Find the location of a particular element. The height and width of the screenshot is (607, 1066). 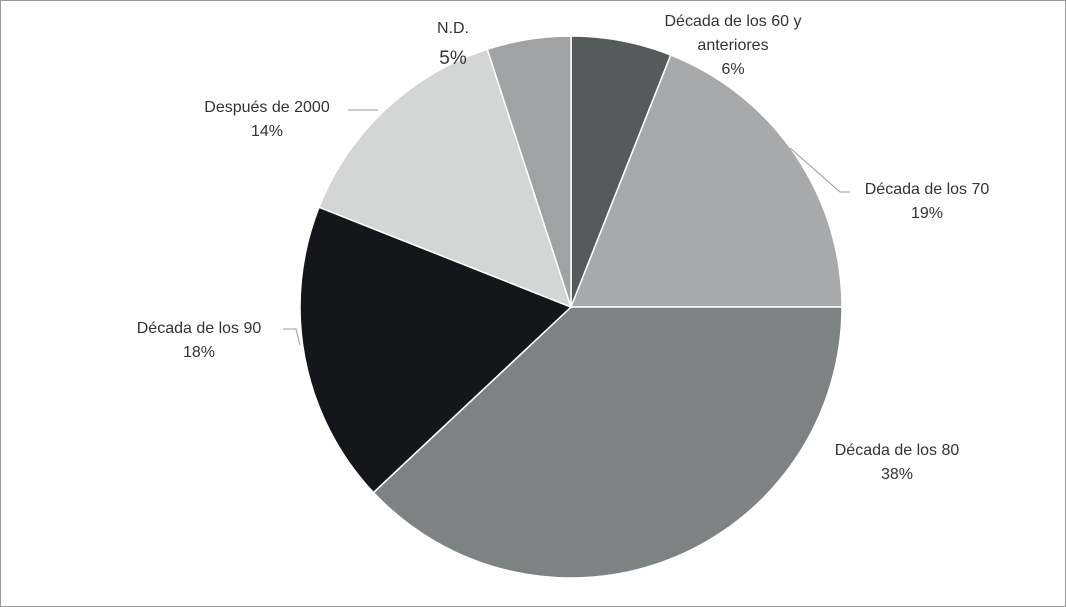

data-label: Década de los 70 19% is located at coordinates (927, 202).